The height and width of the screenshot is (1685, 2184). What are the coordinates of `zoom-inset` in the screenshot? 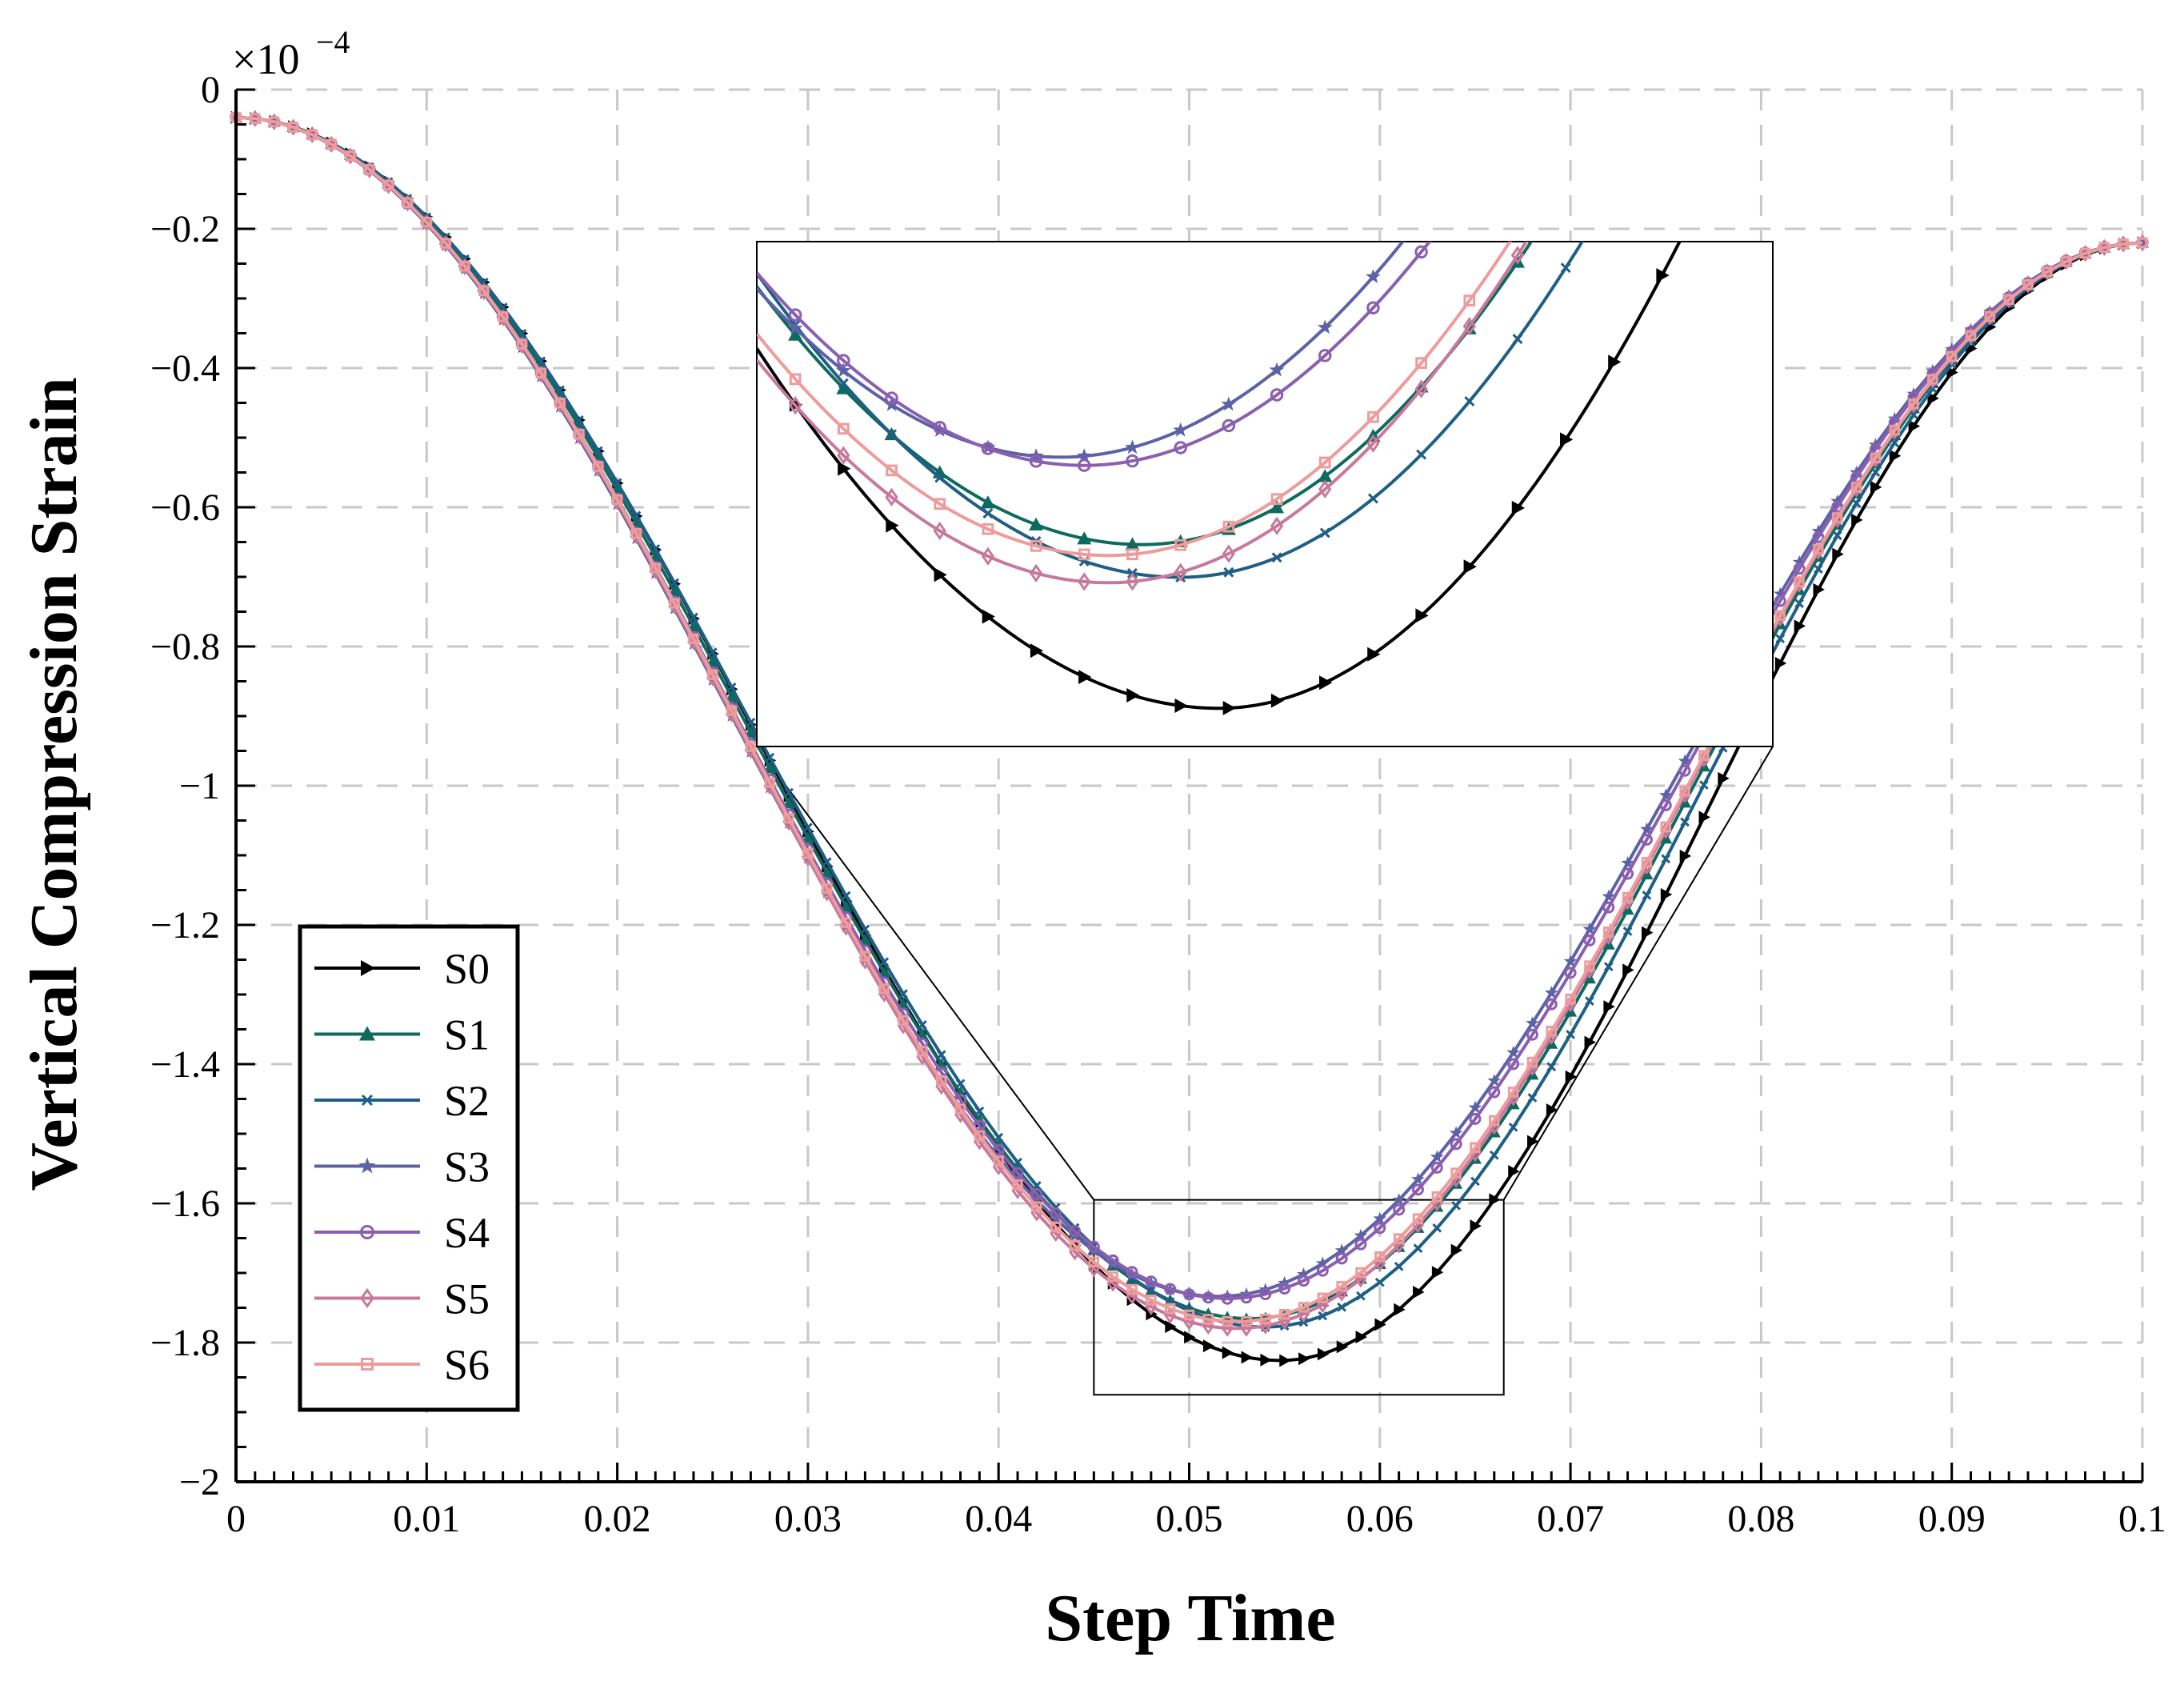 It's located at (1265, 494).